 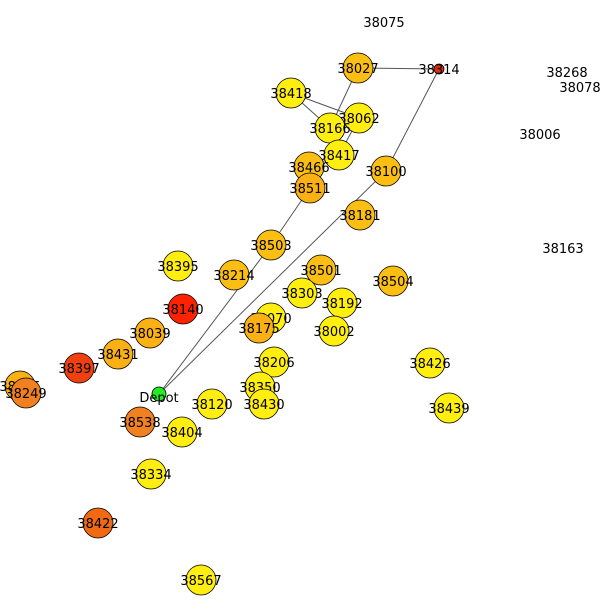 I want to click on node-label: 38504, so click(x=392, y=282).